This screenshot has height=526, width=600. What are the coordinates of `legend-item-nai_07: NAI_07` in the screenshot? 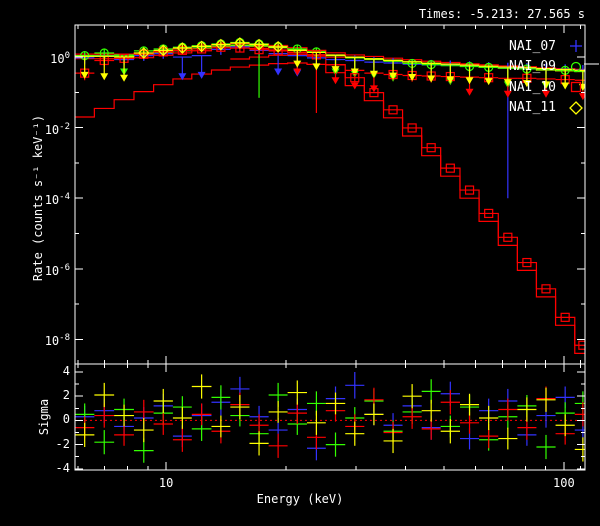 It's located at (535, 46).